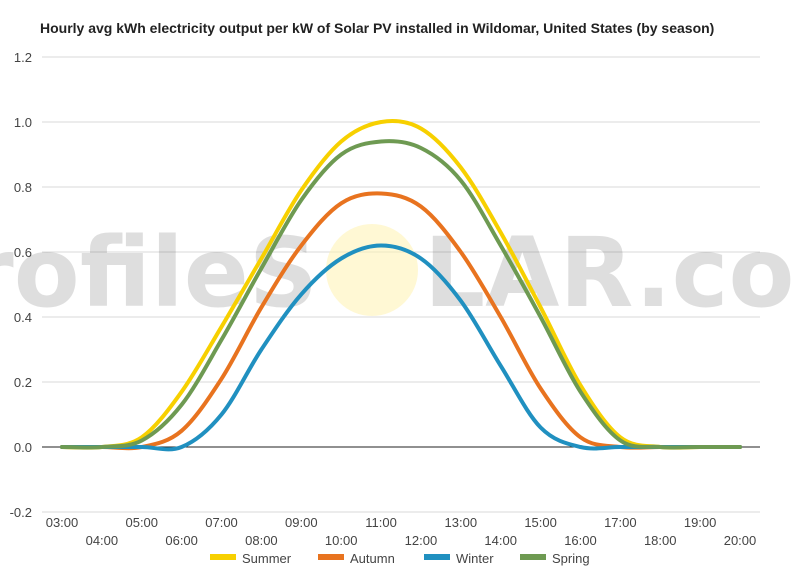 Image resolution: width=800 pixels, height=570 pixels. Describe the element at coordinates (372, 558) in the screenshot. I see `legend-label: Autumn` at that location.